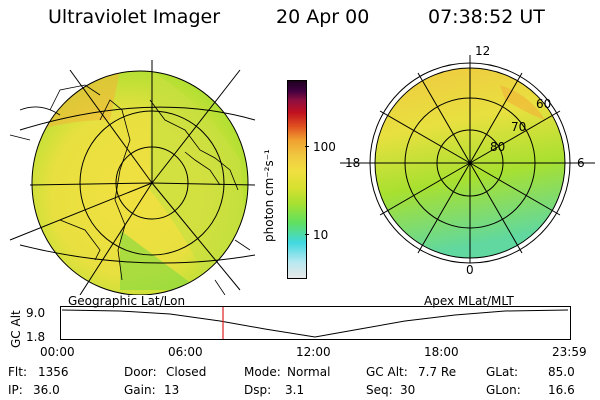  Describe the element at coordinates (269, 195) in the screenshot. I see `colorbar-units-label: photon cm⁻²s⁻¹` at that location.